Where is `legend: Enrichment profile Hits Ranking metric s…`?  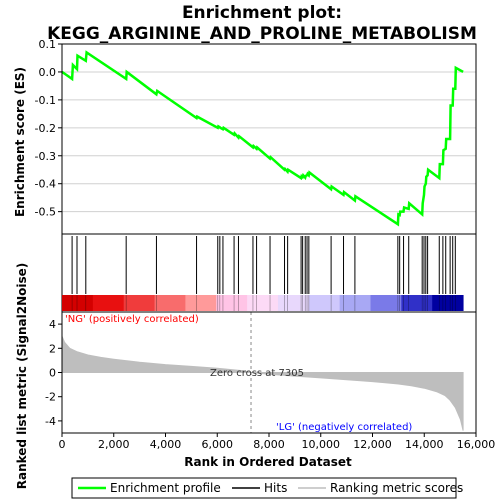 legend: Enrichment profile Hits Ranking metric s… is located at coordinates (267, 488).